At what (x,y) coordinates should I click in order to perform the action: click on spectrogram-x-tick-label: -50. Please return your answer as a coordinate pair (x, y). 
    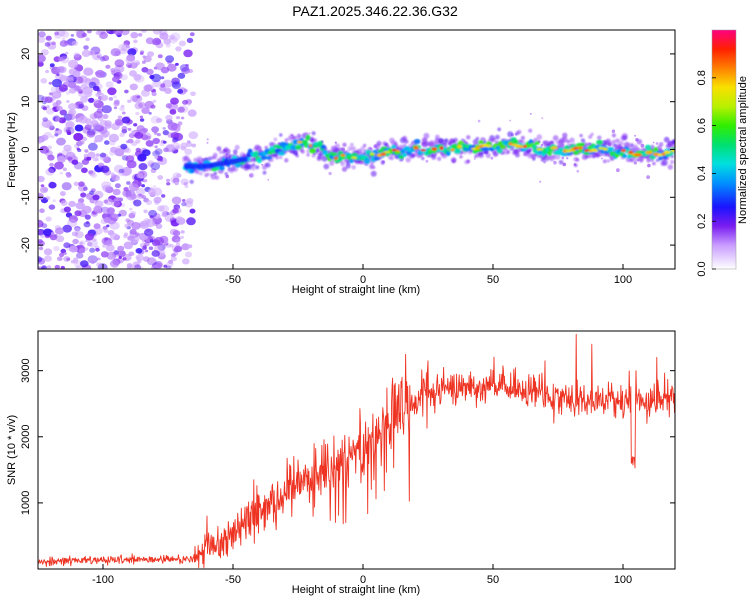
    Looking at the image, I should click on (233, 280).